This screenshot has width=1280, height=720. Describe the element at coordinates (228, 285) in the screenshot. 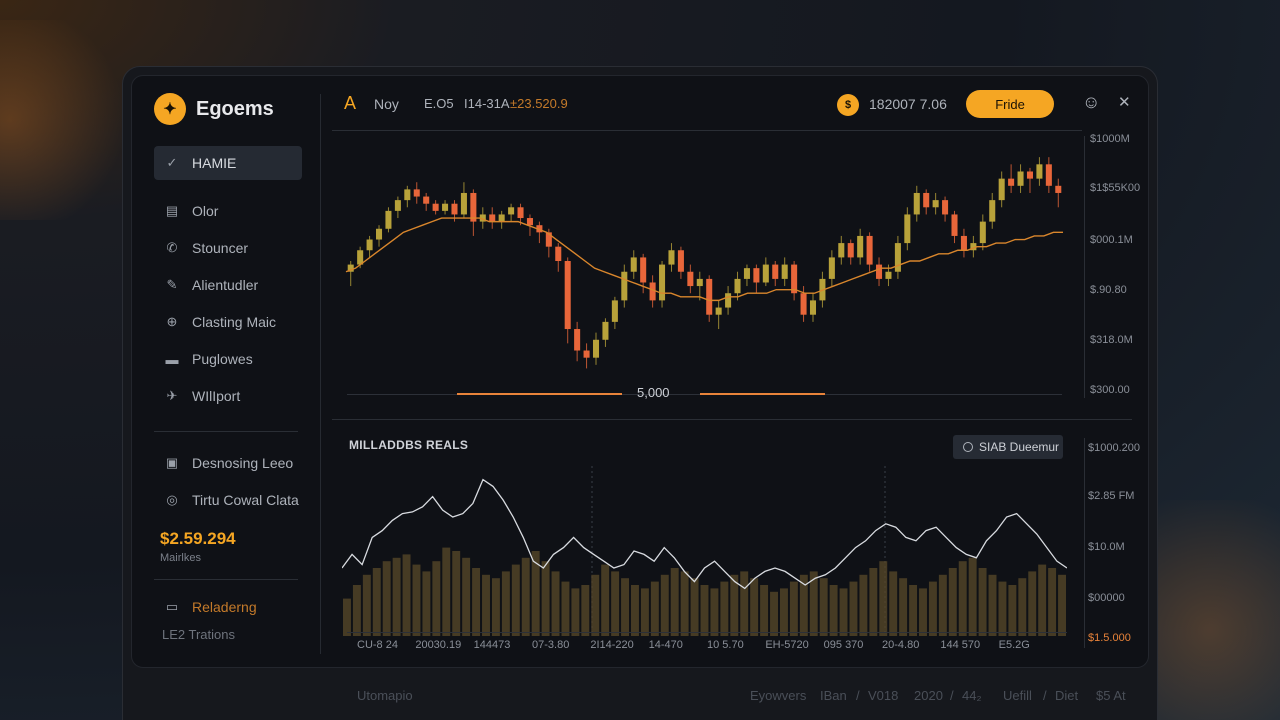

I see `sidebar-item-alientudler: ✎ Alientudler` at that location.